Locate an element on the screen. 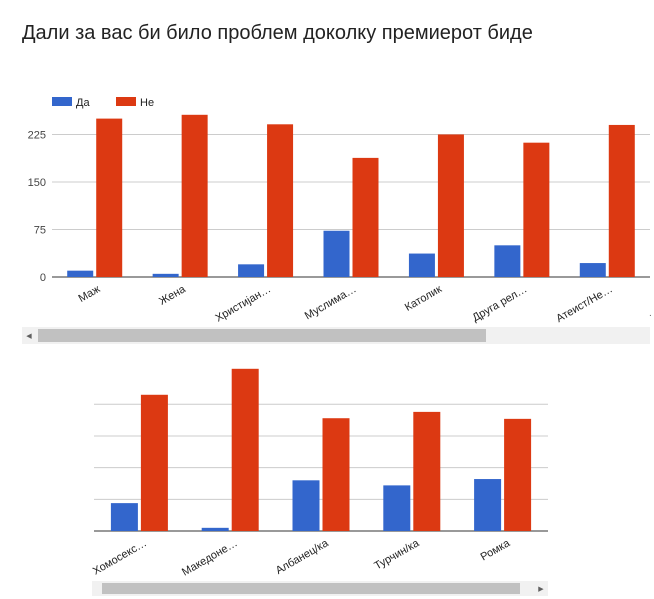 The image size is (654, 599). chart-1-category-label: Католик is located at coordinates (423, 298).